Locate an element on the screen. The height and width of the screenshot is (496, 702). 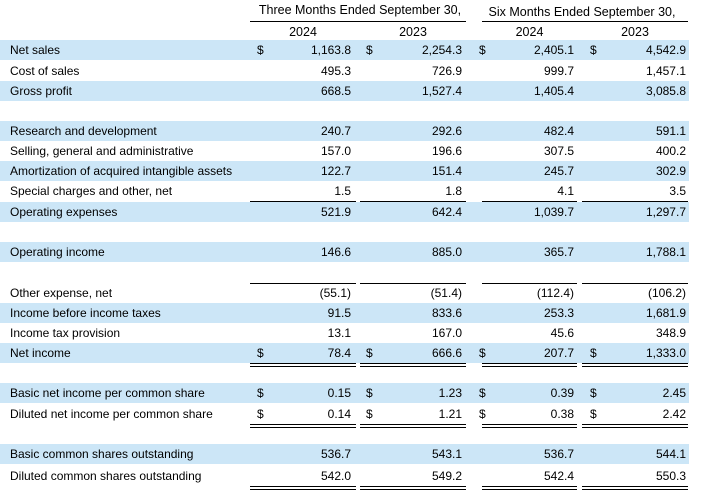
cell-value: 1.5 is located at coordinates (342, 191).